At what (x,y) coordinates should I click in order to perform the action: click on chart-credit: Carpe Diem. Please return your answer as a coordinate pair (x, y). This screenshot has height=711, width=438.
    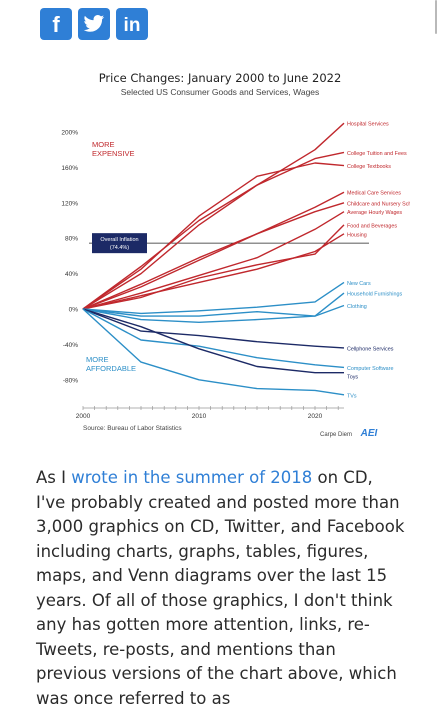
    Looking at the image, I should click on (336, 435).